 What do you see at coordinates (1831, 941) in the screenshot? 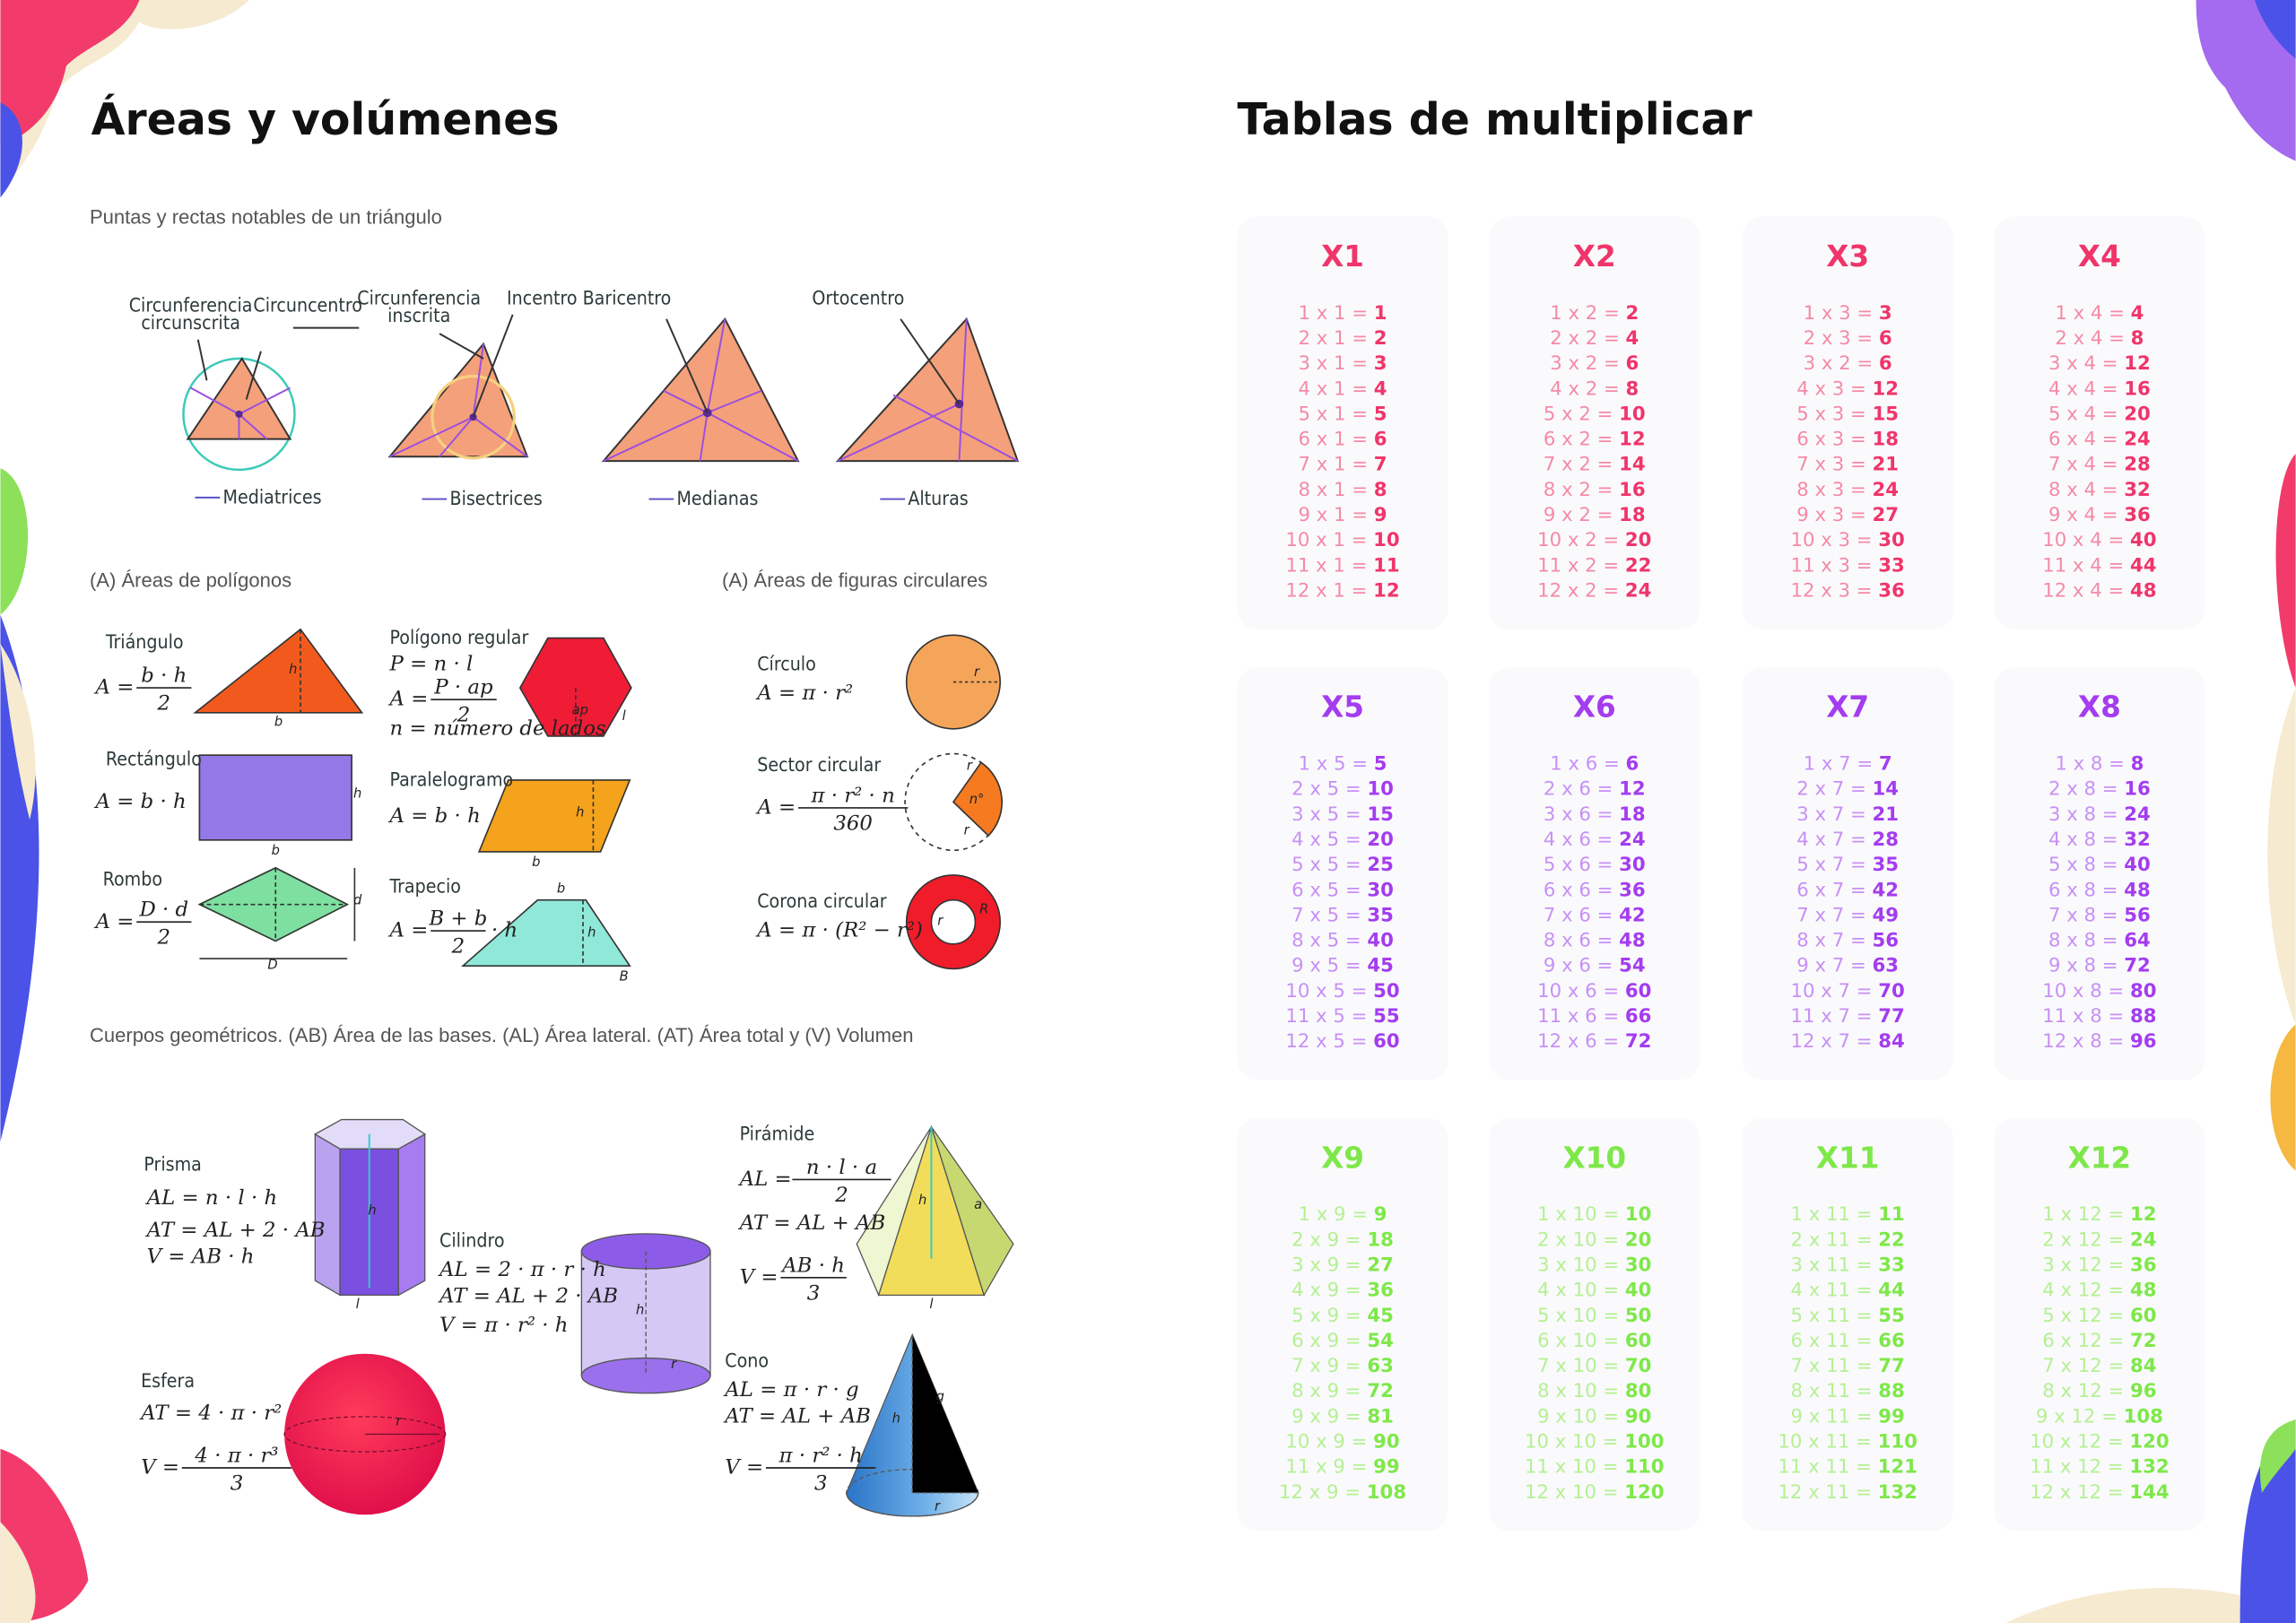
I see `row-expression: 8 x 7 =` at bounding box center [1831, 941].